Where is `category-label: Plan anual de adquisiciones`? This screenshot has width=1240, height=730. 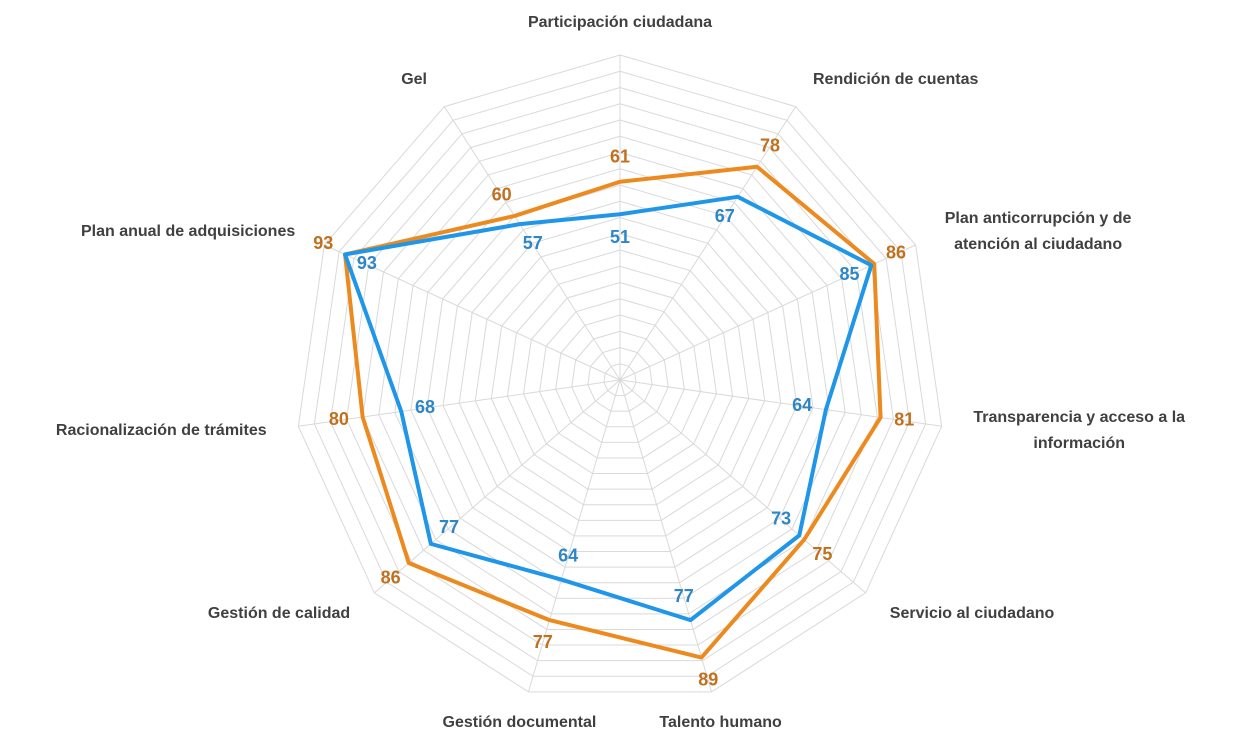 category-label: Plan anual de adquisiciones is located at coordinates (188, 231).